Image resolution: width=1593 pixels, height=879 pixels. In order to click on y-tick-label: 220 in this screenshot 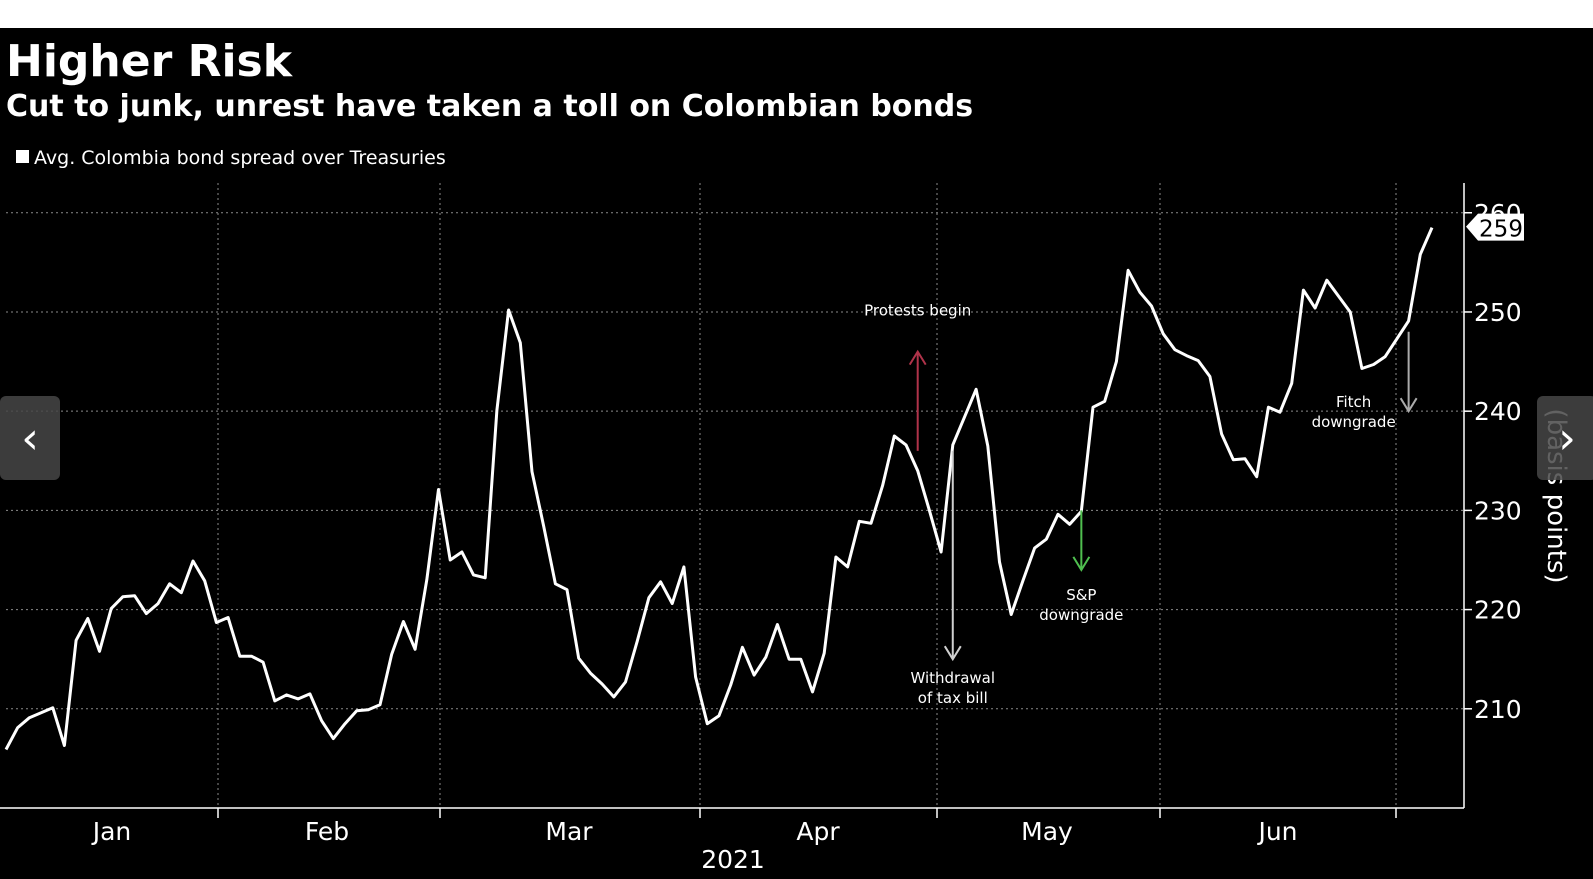, I will do `click(1498, 610)`.